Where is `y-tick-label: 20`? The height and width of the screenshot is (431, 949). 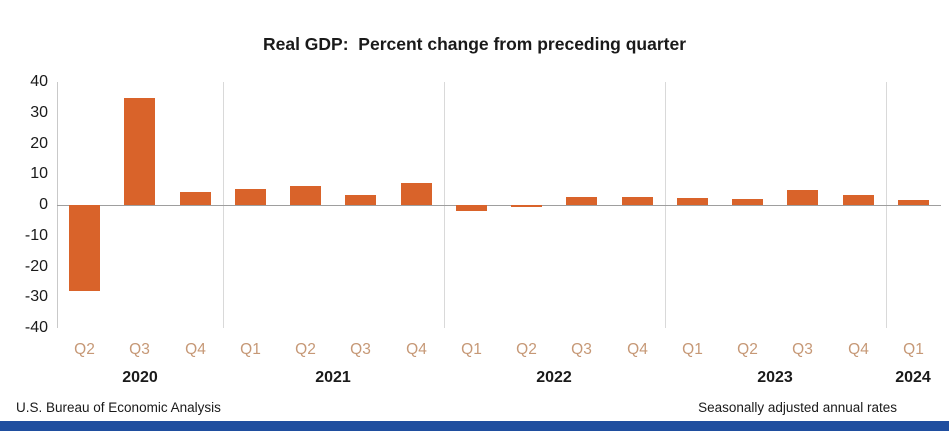
y-tick-label: 20 is located at coordinates (39, 143).